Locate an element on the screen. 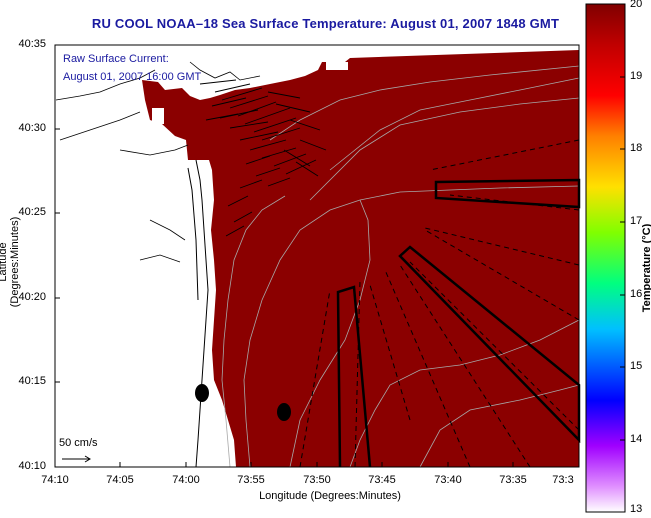 Image resolution: width=651 pixels, height=518 pixels. ytick-label: 40:30 is located at coordinates (32, 128).